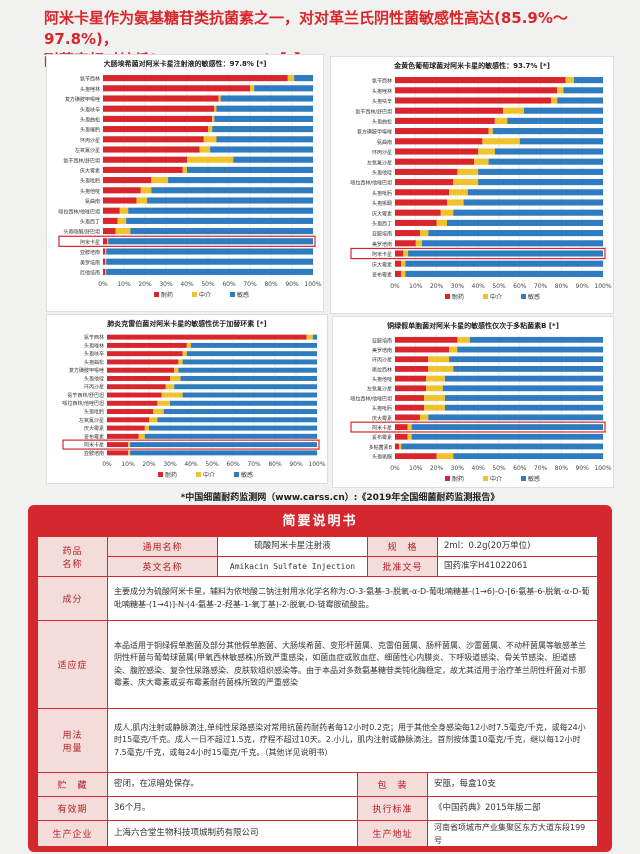  I want to click on highlight-box, so click(478, 253).